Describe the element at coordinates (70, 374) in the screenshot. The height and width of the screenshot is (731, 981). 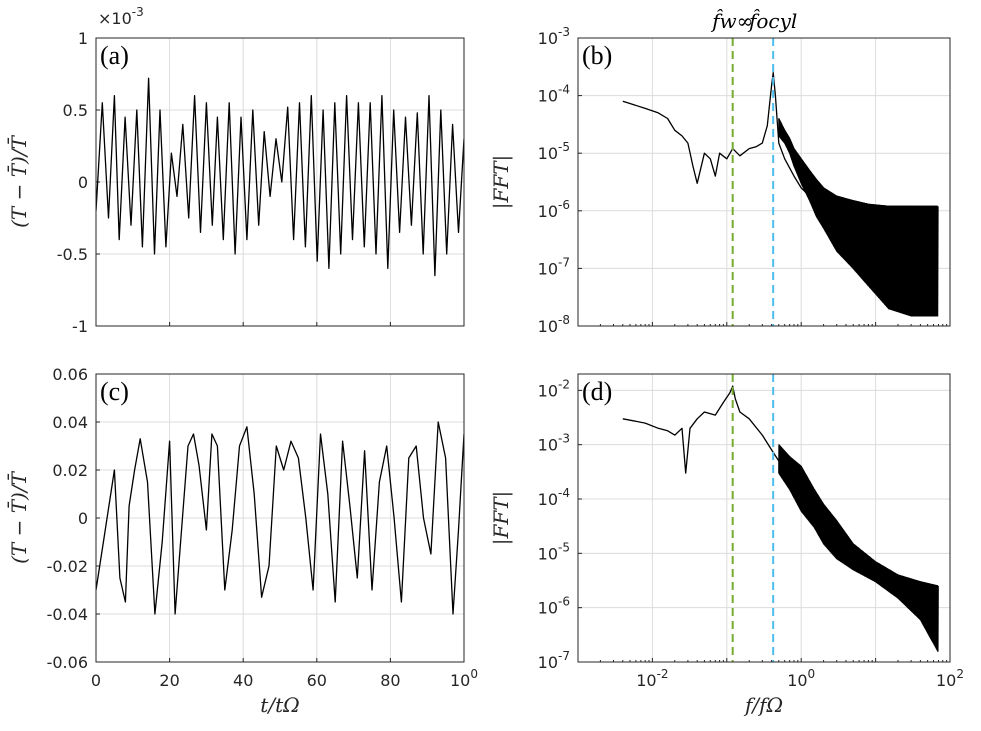
I see `y-tick-label: 0.06` at that location.